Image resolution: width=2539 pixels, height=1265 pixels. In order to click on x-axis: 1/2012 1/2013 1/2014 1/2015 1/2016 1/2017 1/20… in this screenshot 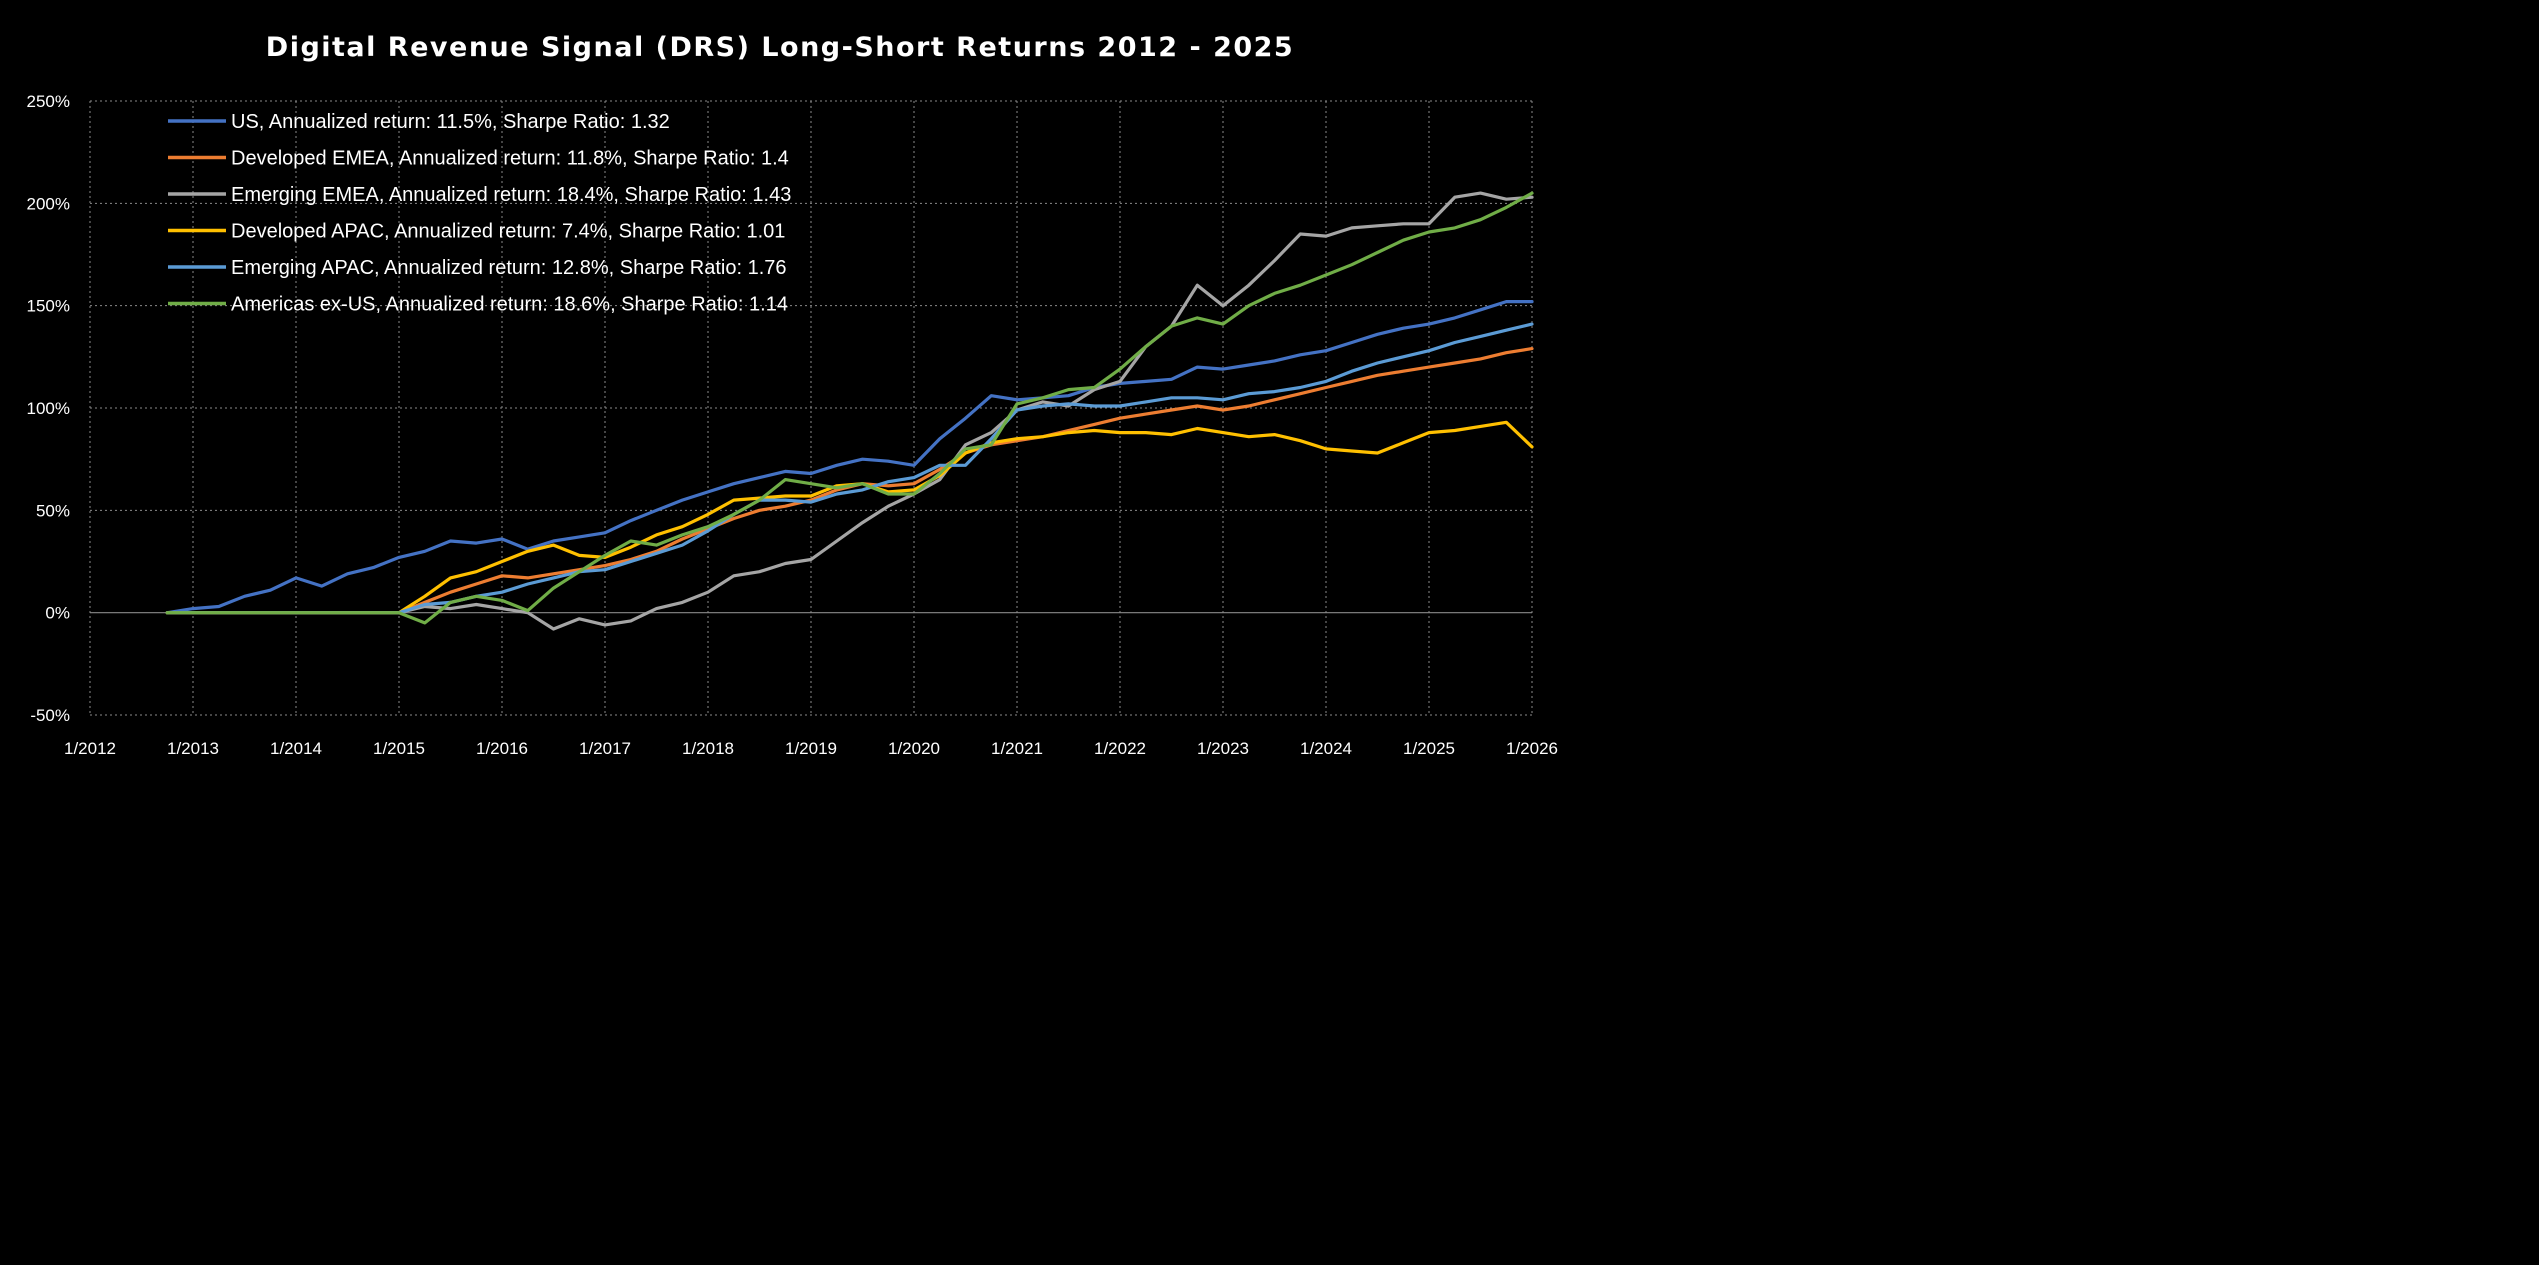, I will do `click(811, 748)`.